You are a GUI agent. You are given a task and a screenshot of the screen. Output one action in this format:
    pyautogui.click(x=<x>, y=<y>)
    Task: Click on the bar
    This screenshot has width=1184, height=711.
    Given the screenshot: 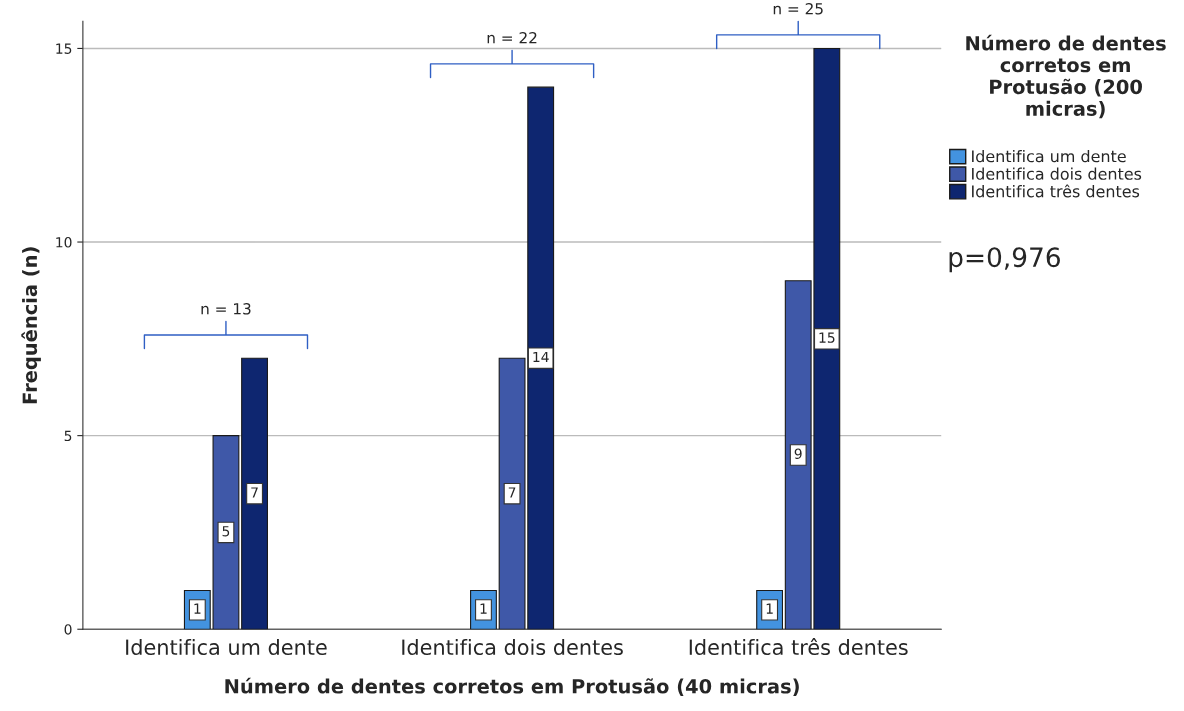 What is the action you would take?
    pyautogui.click(x=254, y=493)
    